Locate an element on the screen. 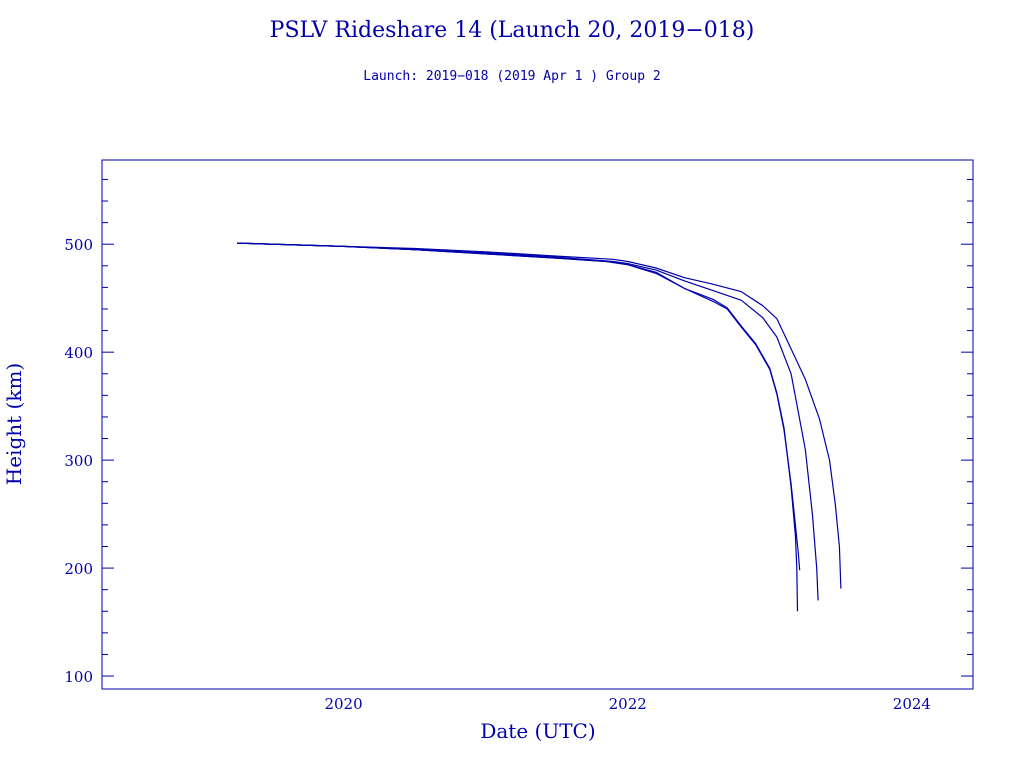  chart-subtitle: Launch: 2019−018 (2019 Apr 1 ) Group 2 is located at coordinates (511, 76).